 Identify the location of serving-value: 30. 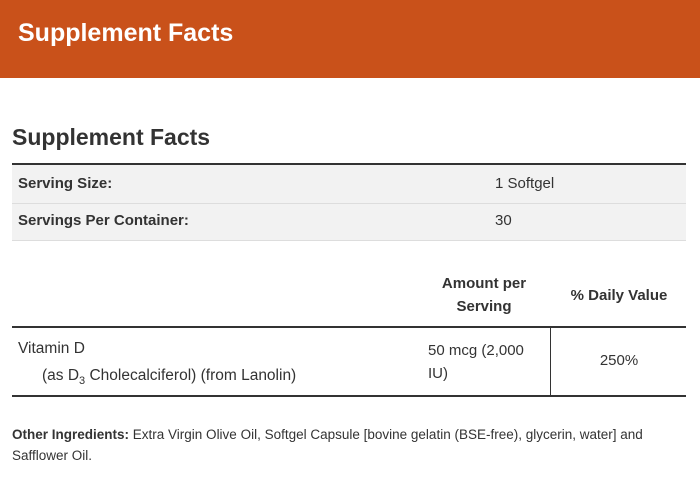
(503, 220).